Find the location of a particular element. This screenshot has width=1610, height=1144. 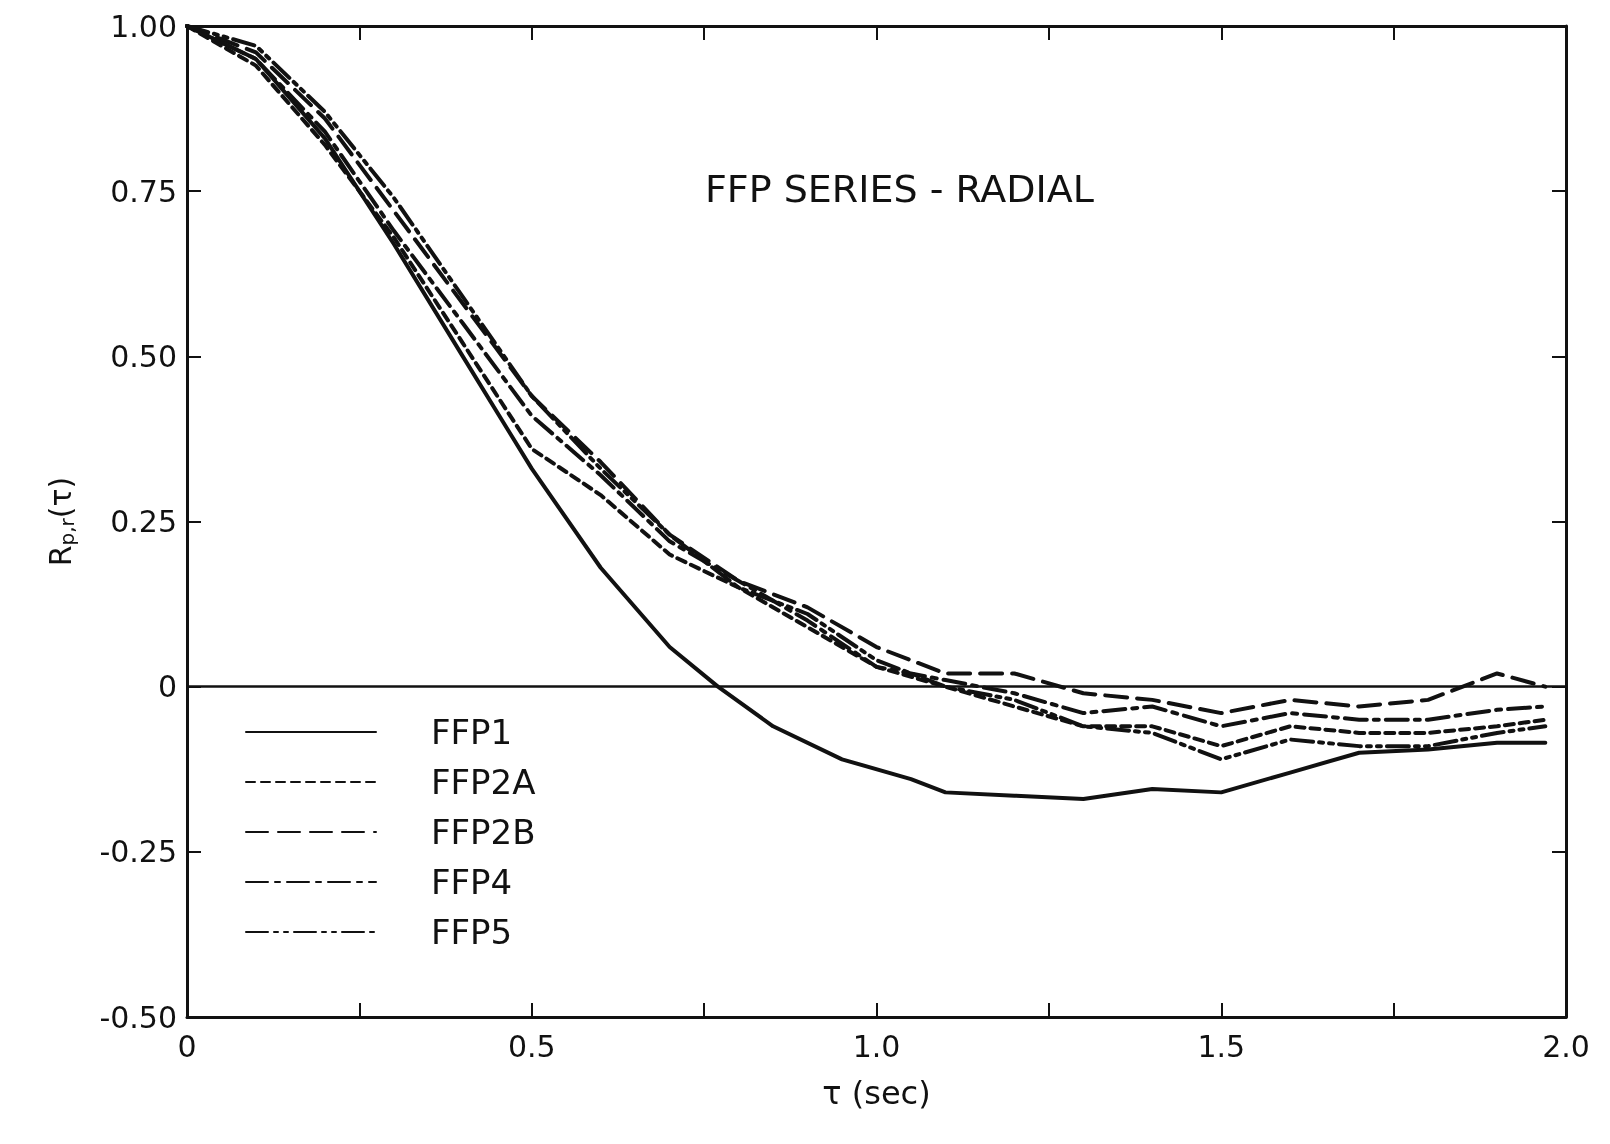

y-tick-label: 0.25 is located at coordinates (143, 521).